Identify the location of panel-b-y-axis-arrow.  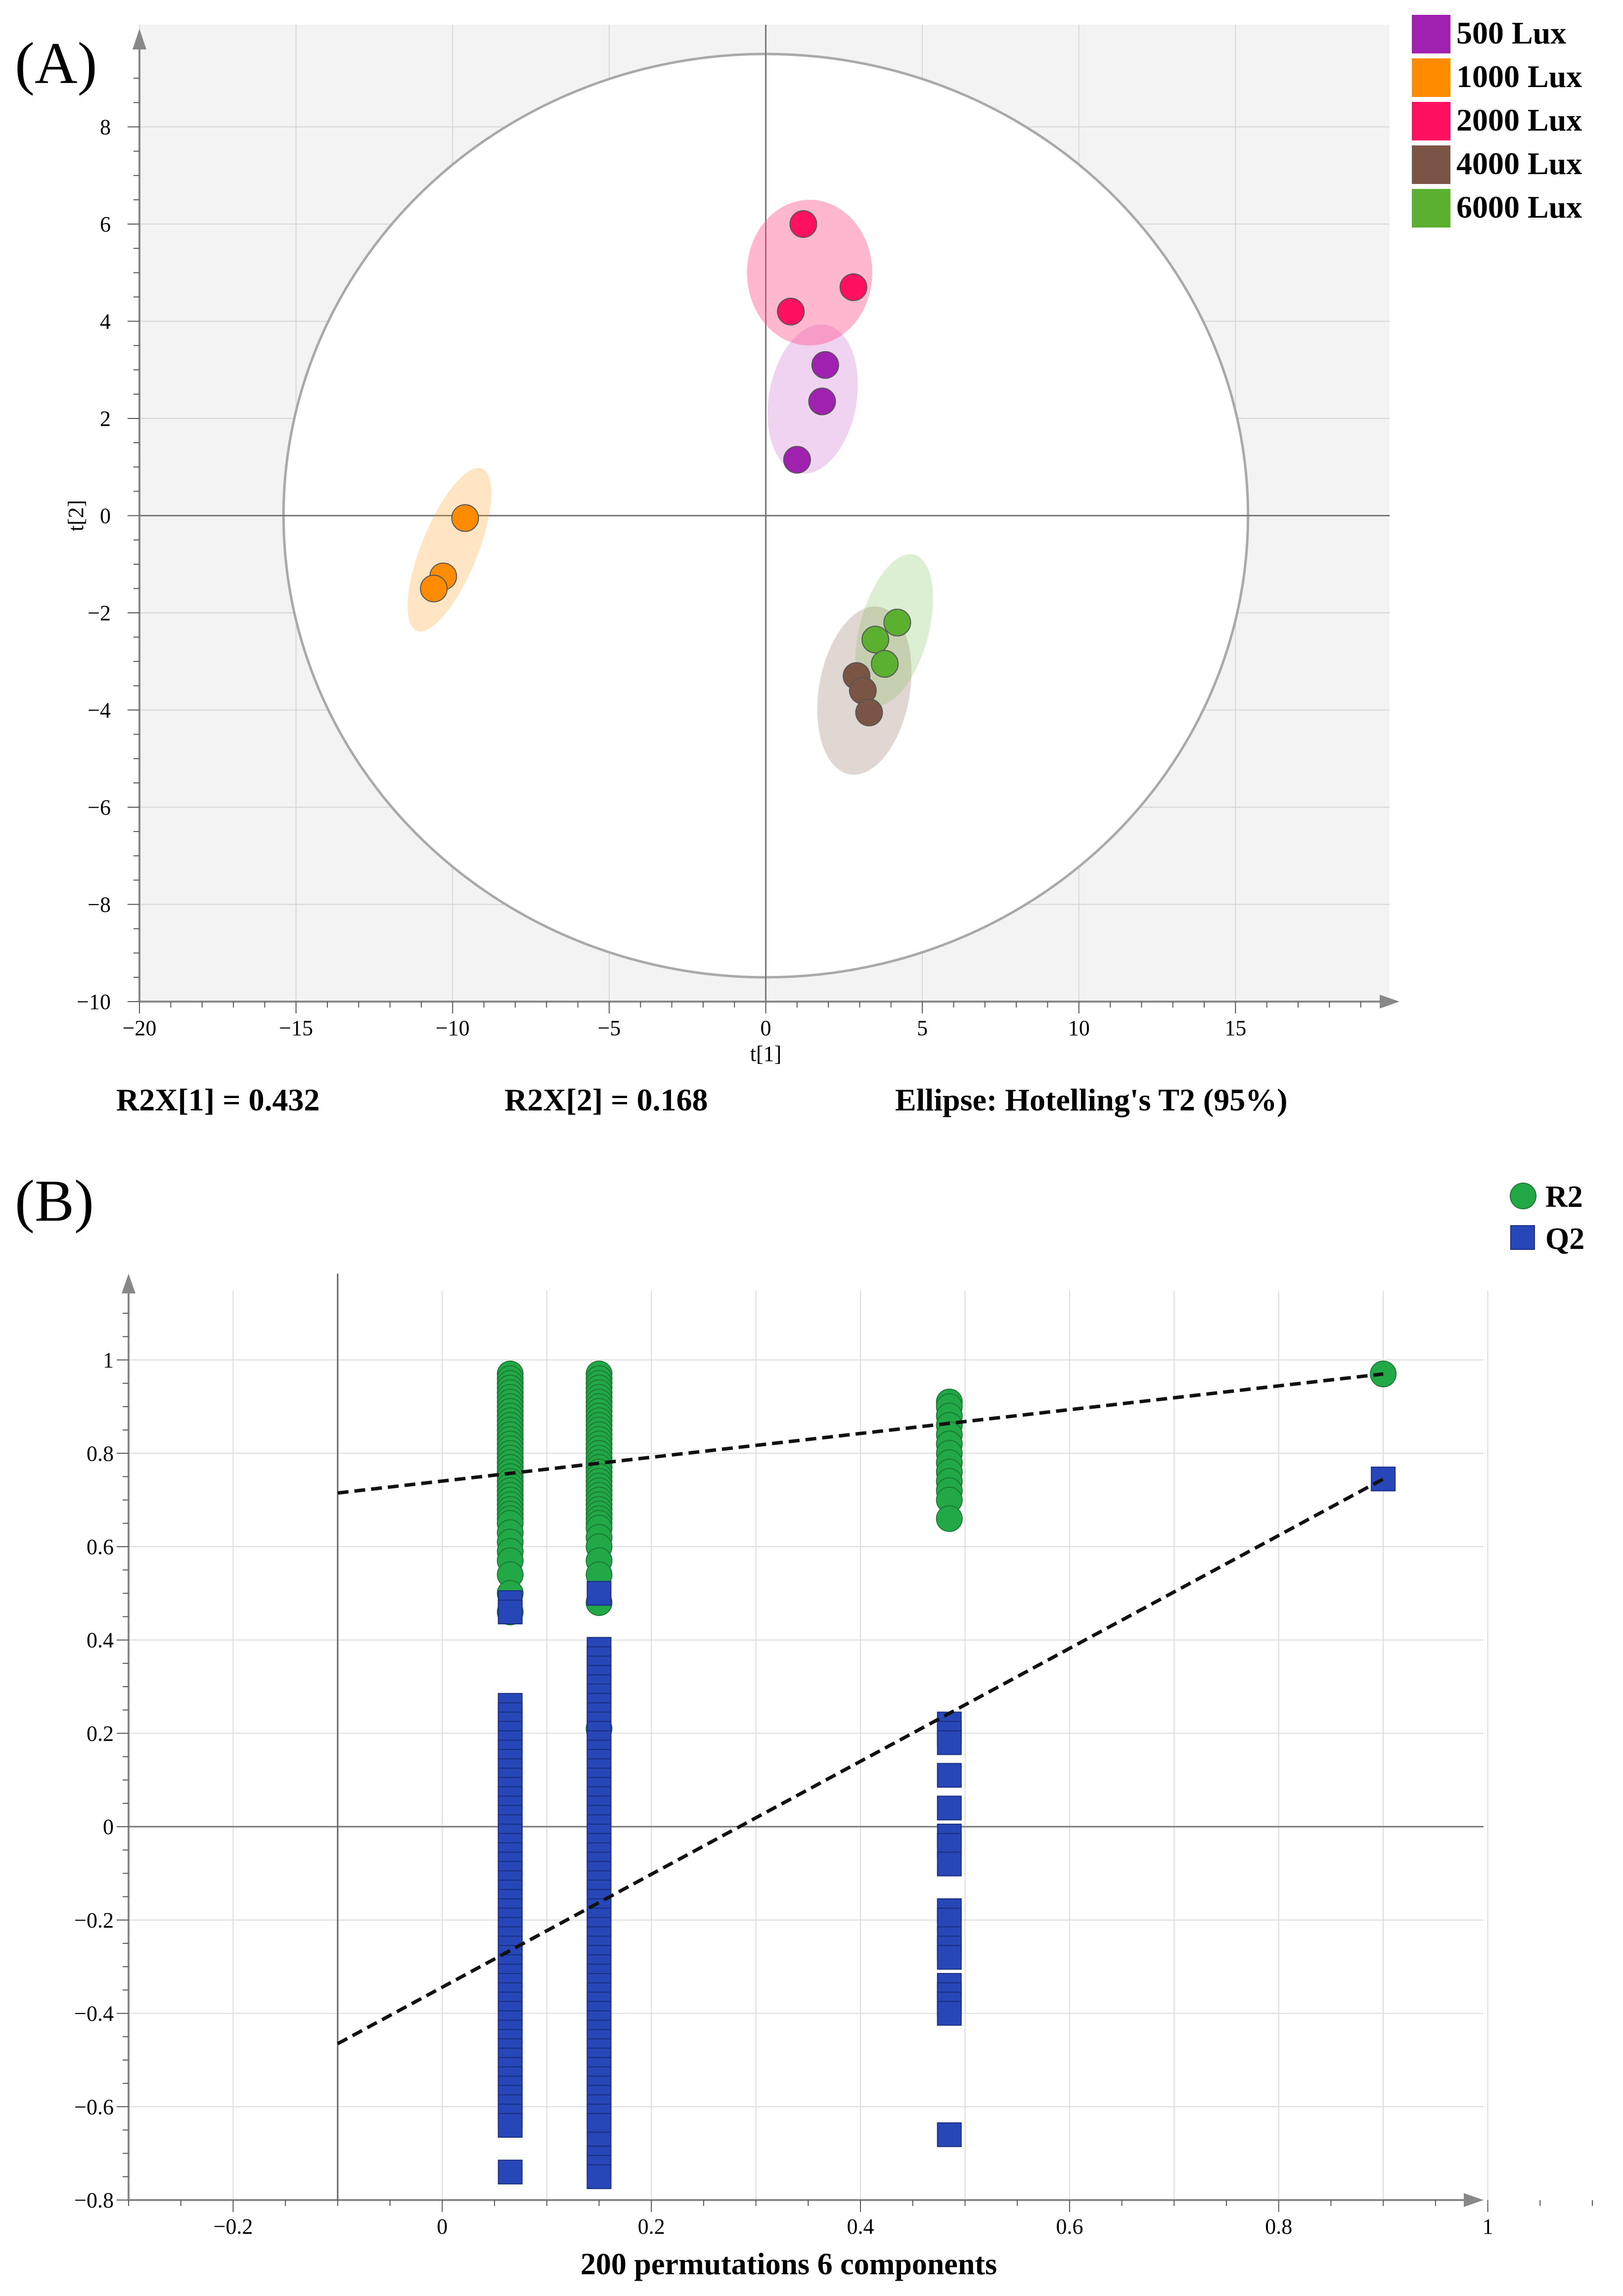
(128, 1283).